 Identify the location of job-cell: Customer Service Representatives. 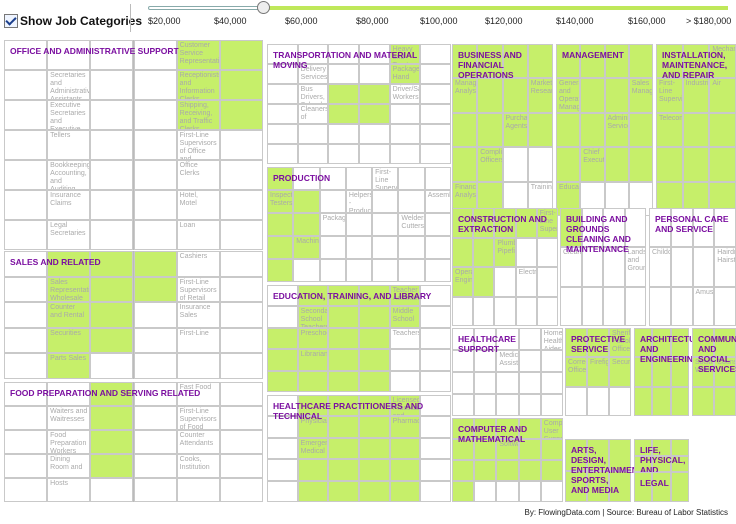
(198, 55).